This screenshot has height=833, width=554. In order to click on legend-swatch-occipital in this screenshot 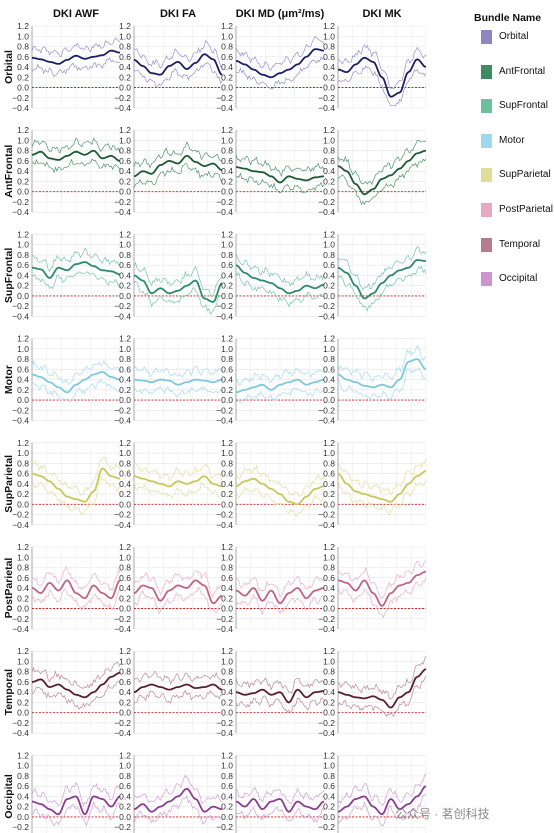, I will do `click(486, 279)`.